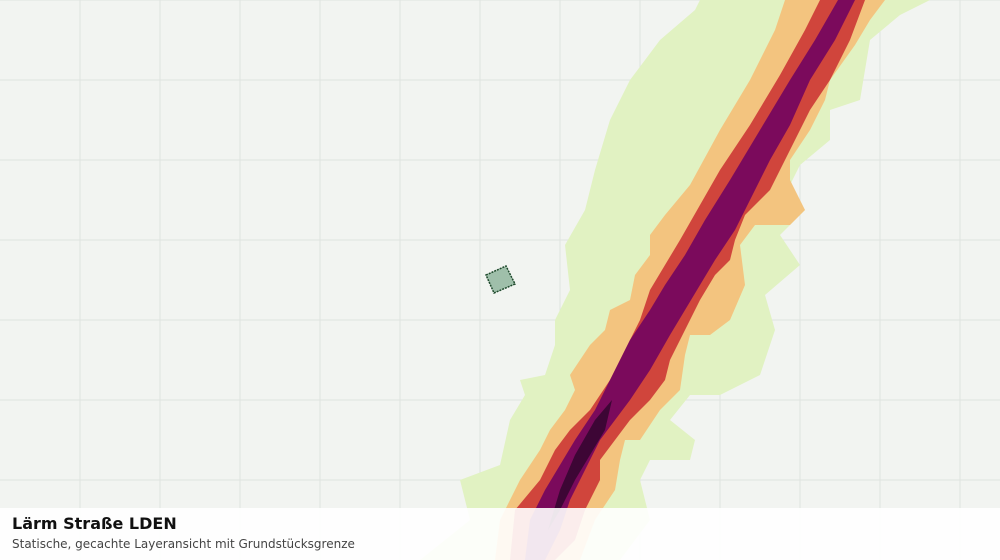 The width and height of the screenshot is (1000, 560). Describe the element at coordinates (580, 465) in the screenshot. I see `noise-band-extreme` at that location.